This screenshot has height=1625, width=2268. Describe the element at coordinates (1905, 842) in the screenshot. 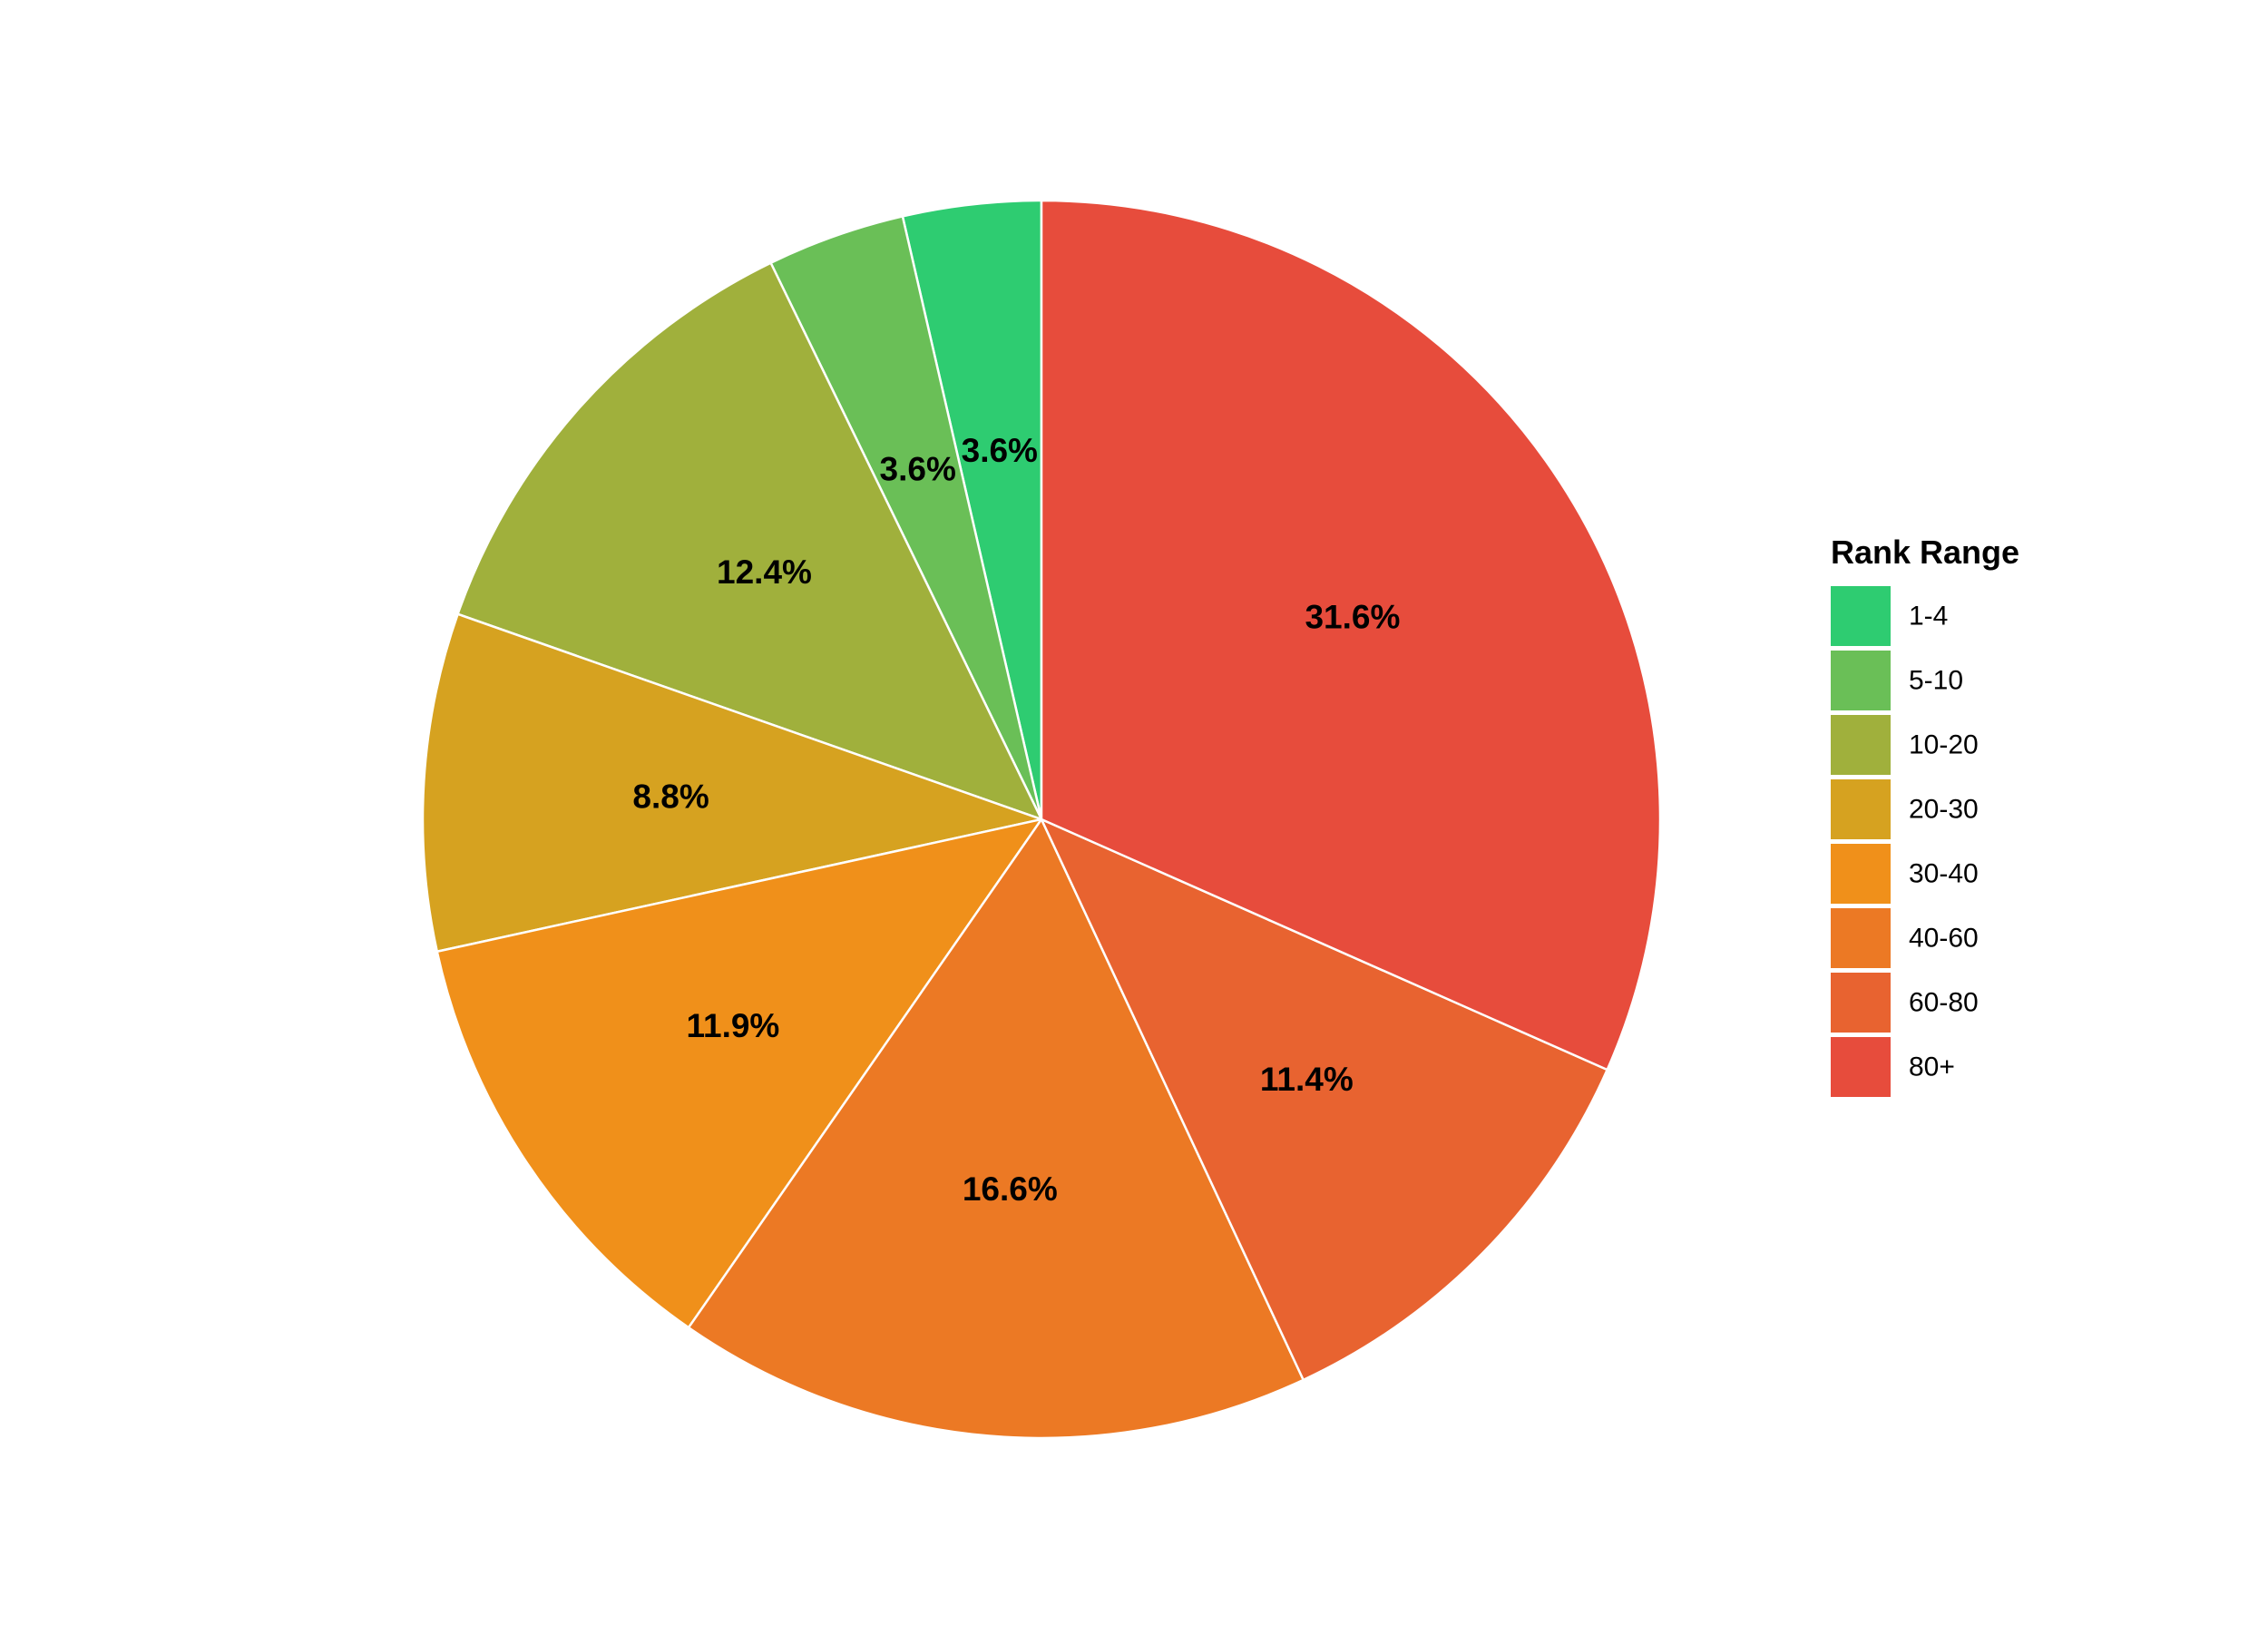

I see `legend-items: 1-4 5-10 10-20 20-30 30-40 40-60 60-80 80+` at that location.